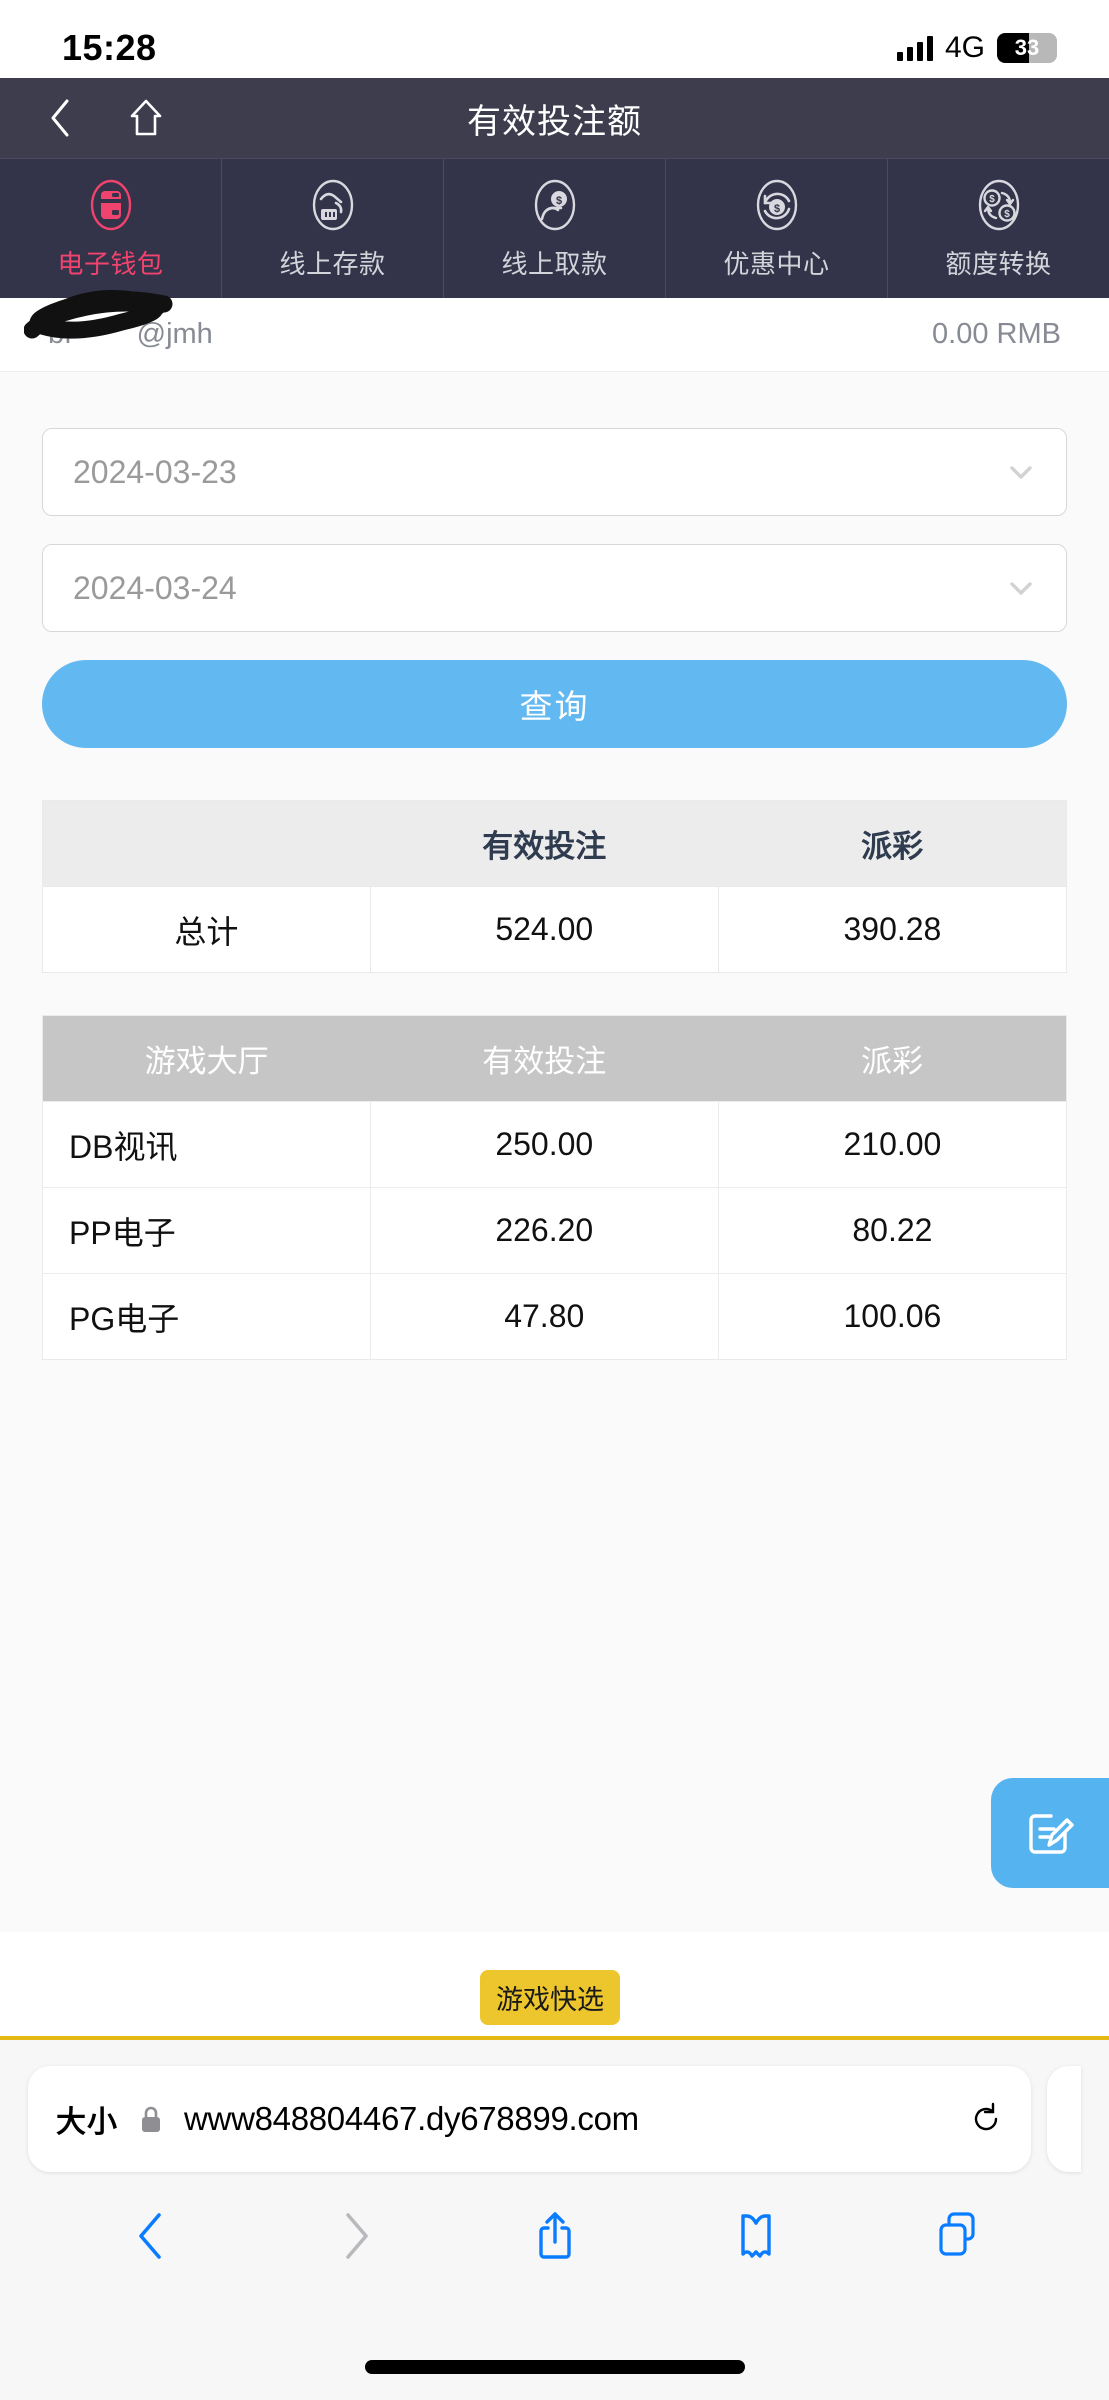 This screenshot has width=1109, height=2400. I want to click on network-type-label: 4G, so click(964, 47).